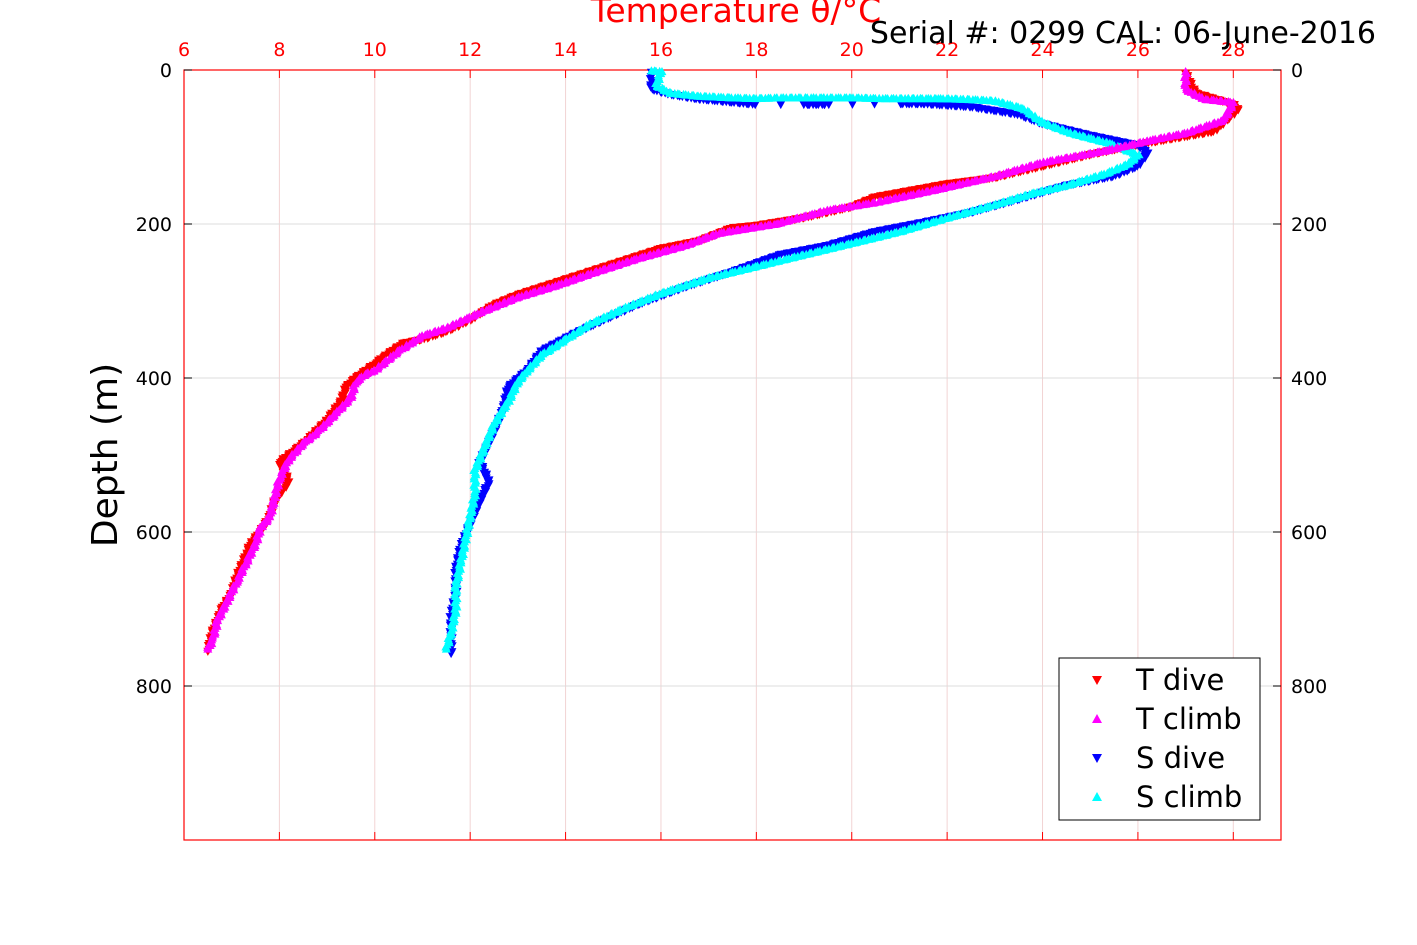 The height and width of the screenshot is (945, 1417). Describe the element at coordinates (154, 533) in the screenshot. I see `y-tick-label-left: 600` at that location.